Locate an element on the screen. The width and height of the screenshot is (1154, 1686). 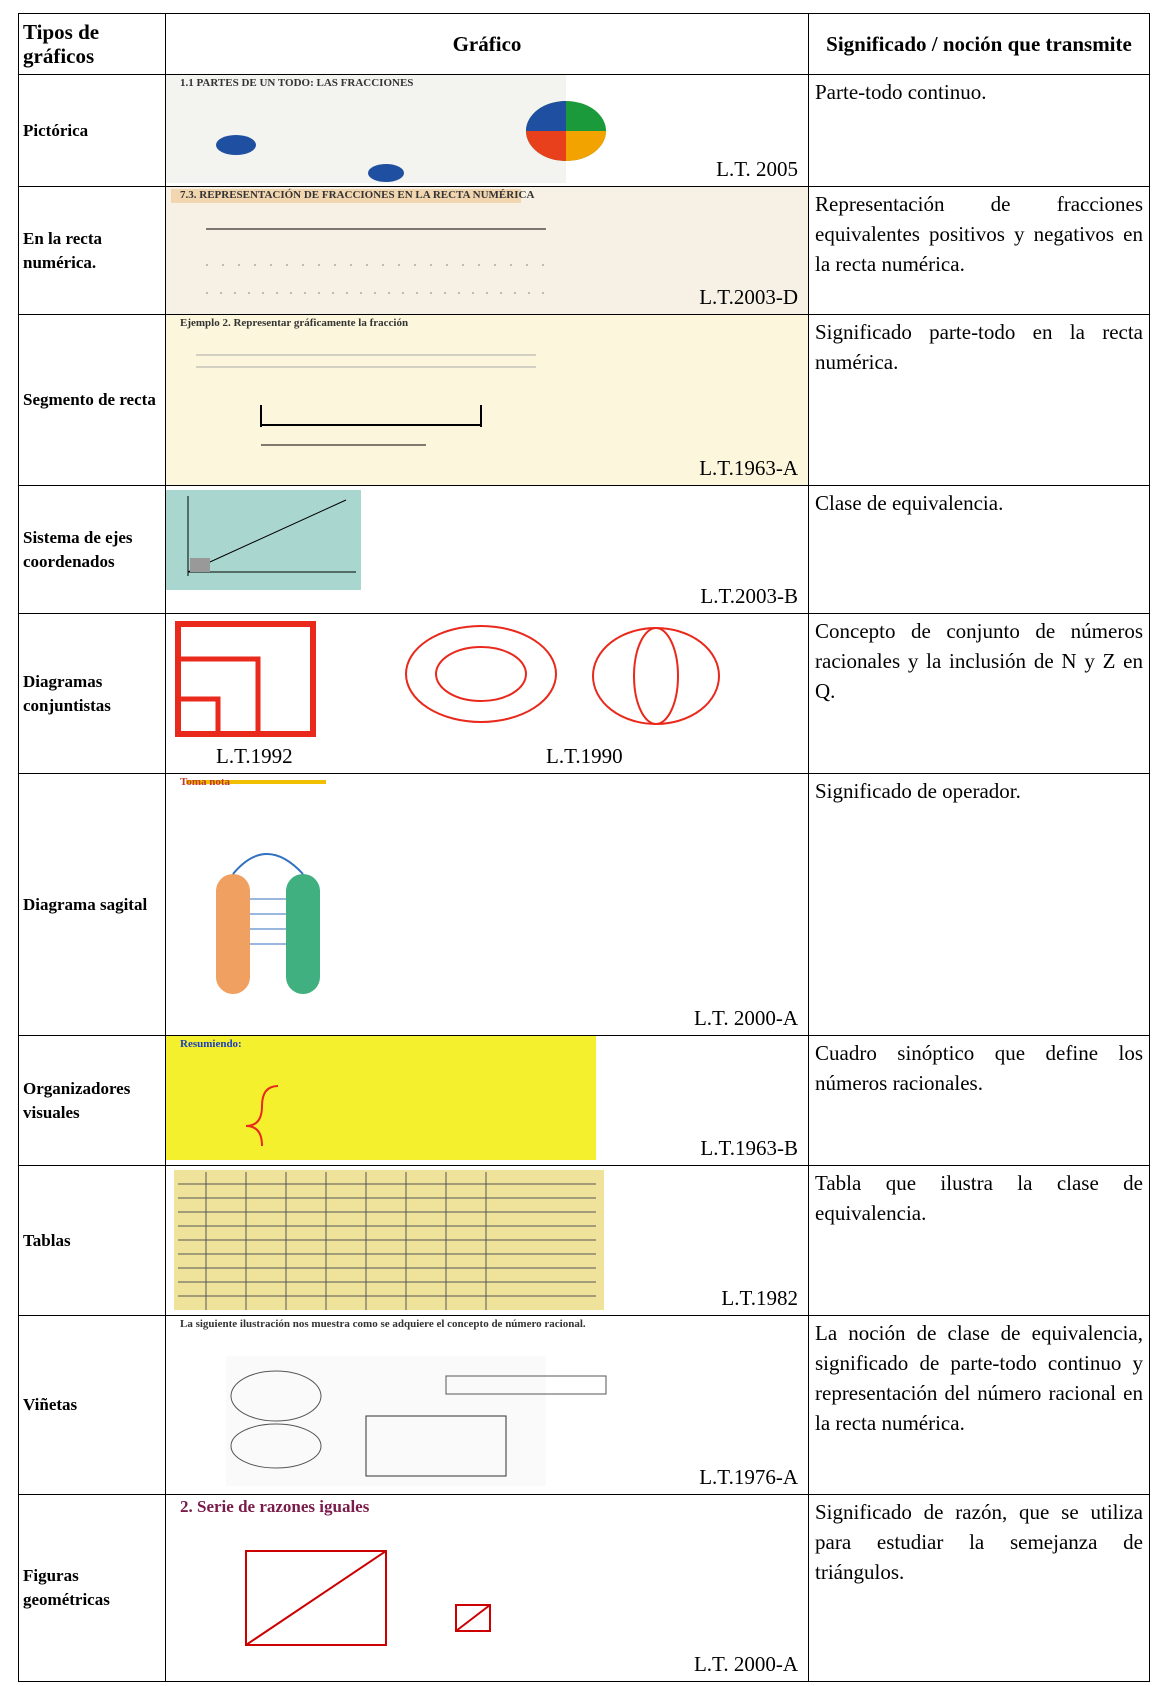
source-label: L.T.1982 is located at coordinates (759, 1298).